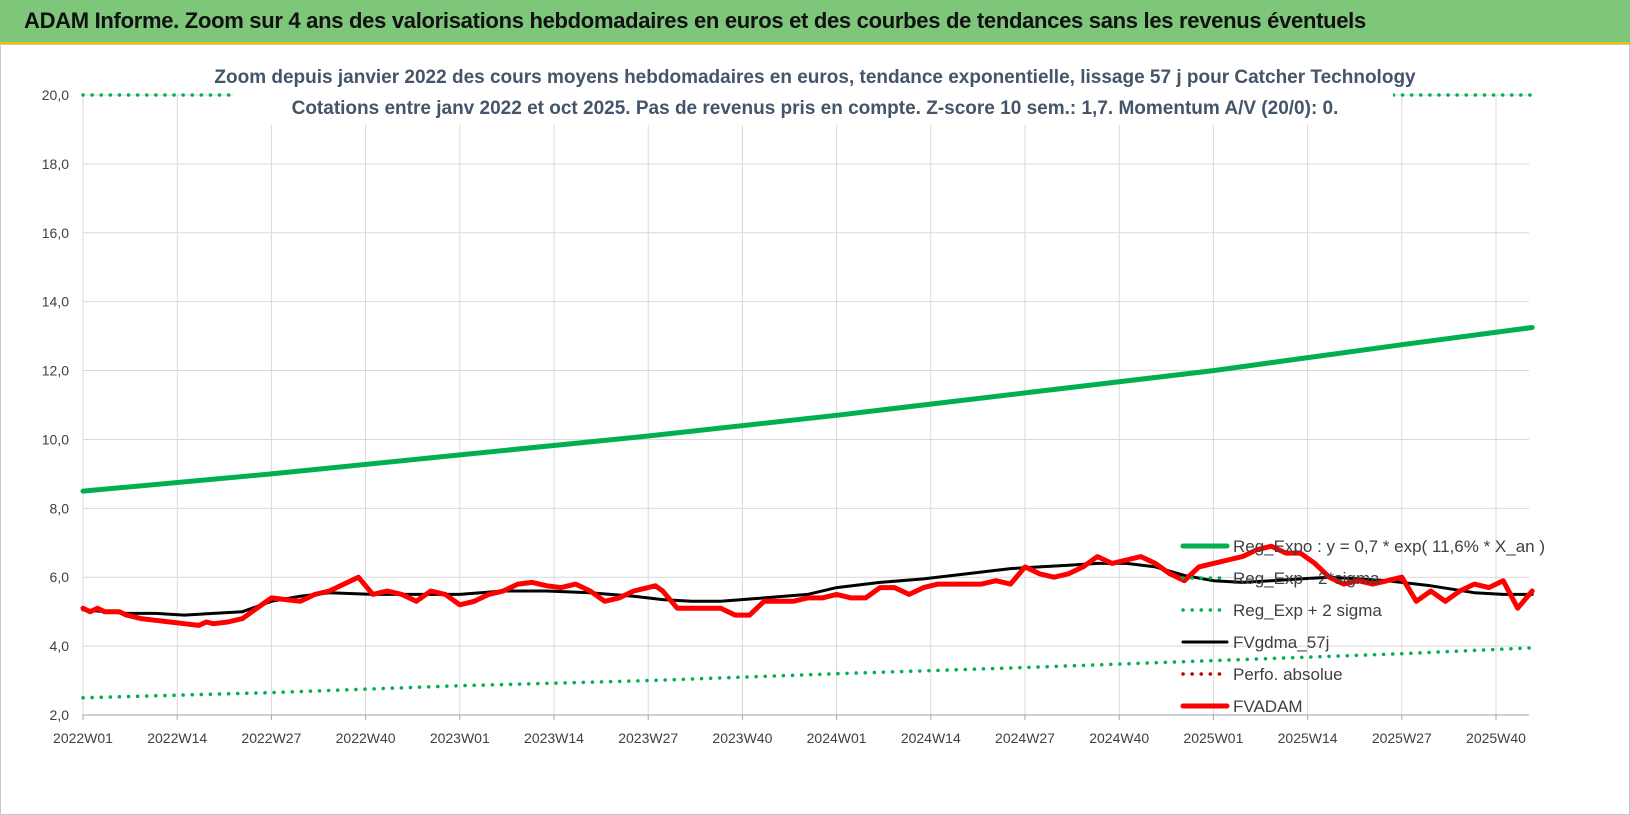 Image resolution: width=1630 pixels, height=815 pixels. I want to click on x-tick-label: 2023W14, so click(554, 738).